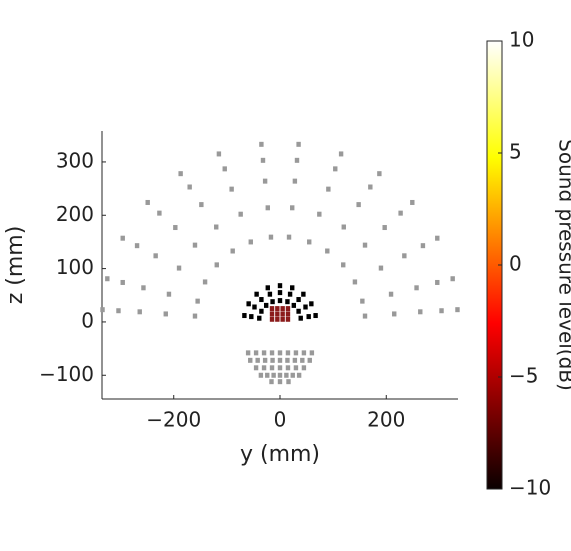 The image size is (571, 551). What do you see at coordinates (530, 488) in the screenshot?
I see `colorbar-tick-label: −10` at bounding box center [530, 488].